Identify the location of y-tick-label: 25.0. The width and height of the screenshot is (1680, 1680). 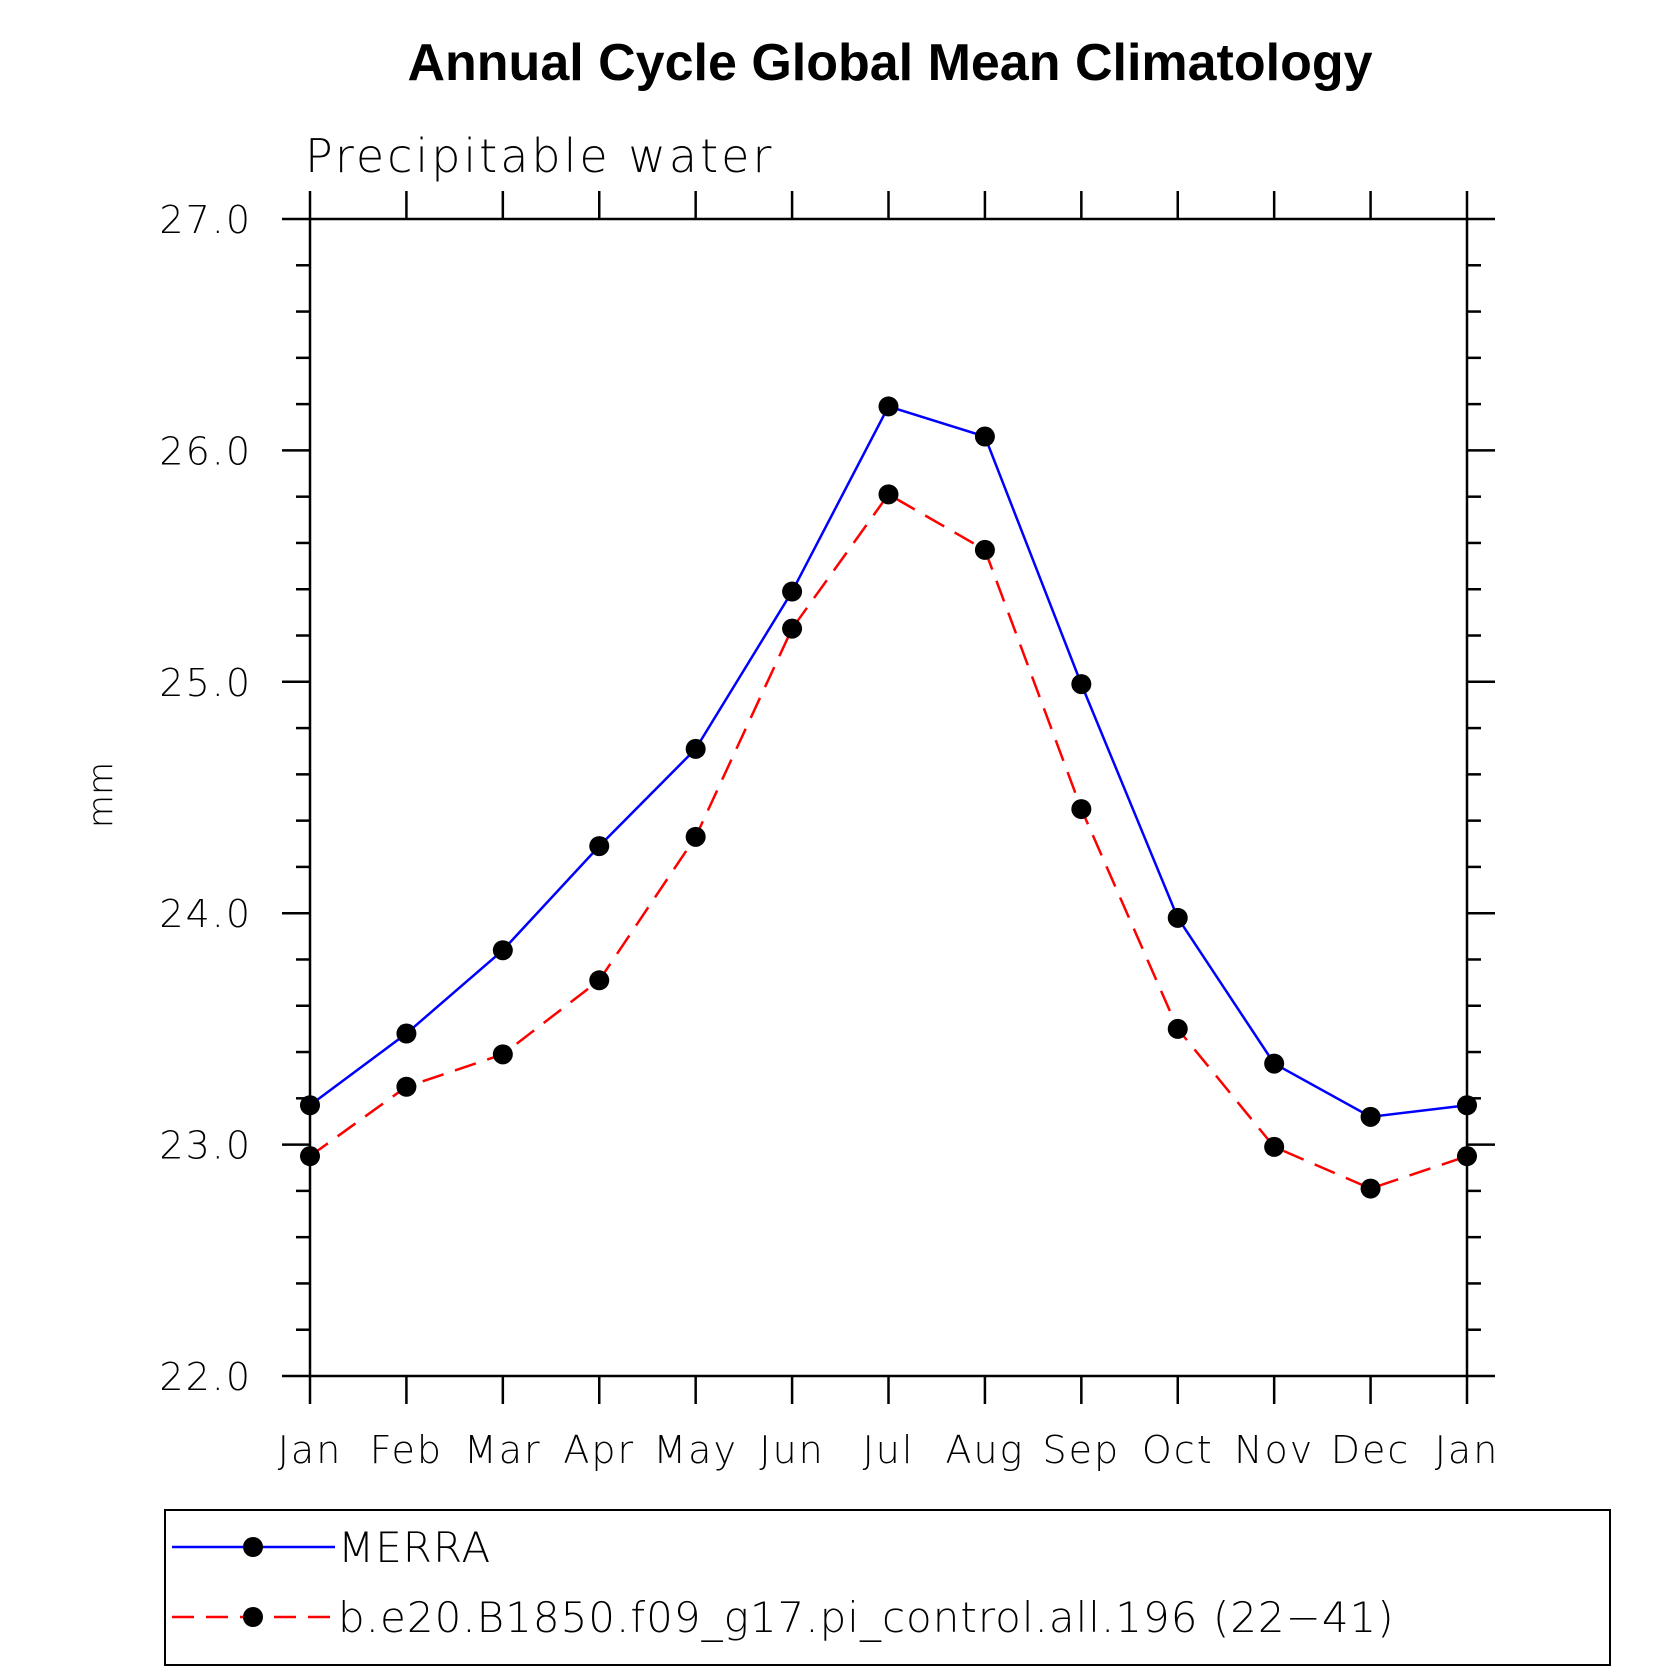
(205, 683).